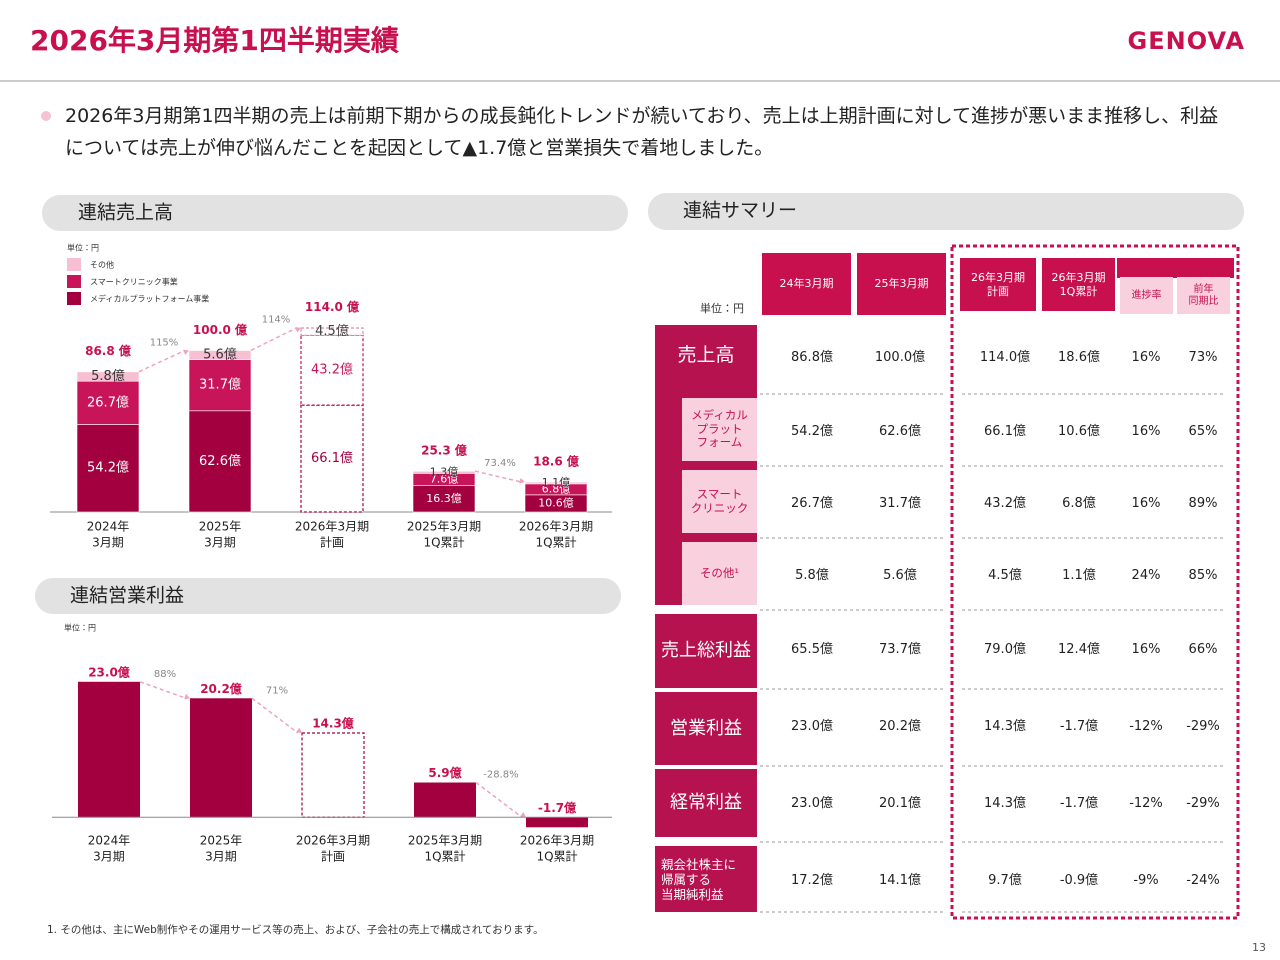 The image size is (1280, 960). I want to click on data-label: 31.7億, so click(220, 385).